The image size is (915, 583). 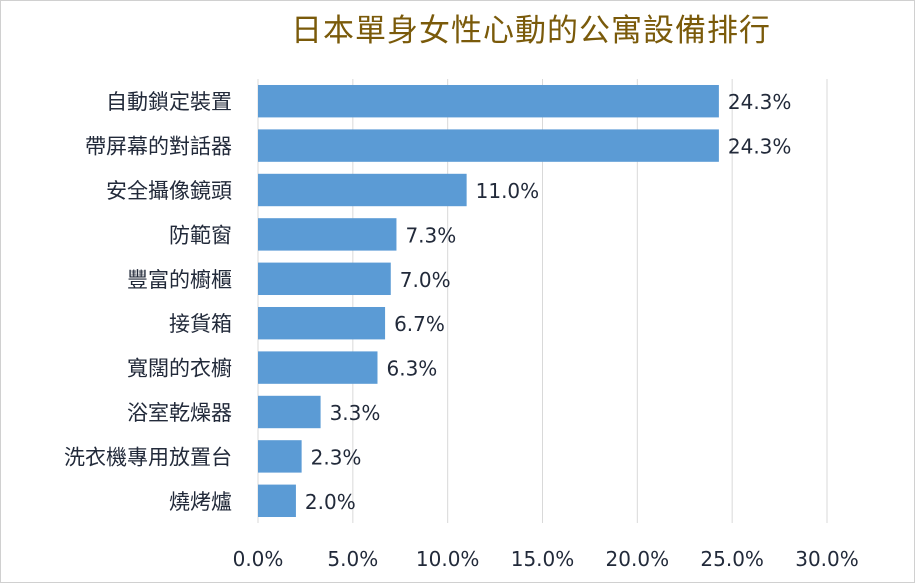 What do you see at coordinates (411, 369) in the screenshot?
I see `value-label: 6.3%` at bounding box center [411, 369].